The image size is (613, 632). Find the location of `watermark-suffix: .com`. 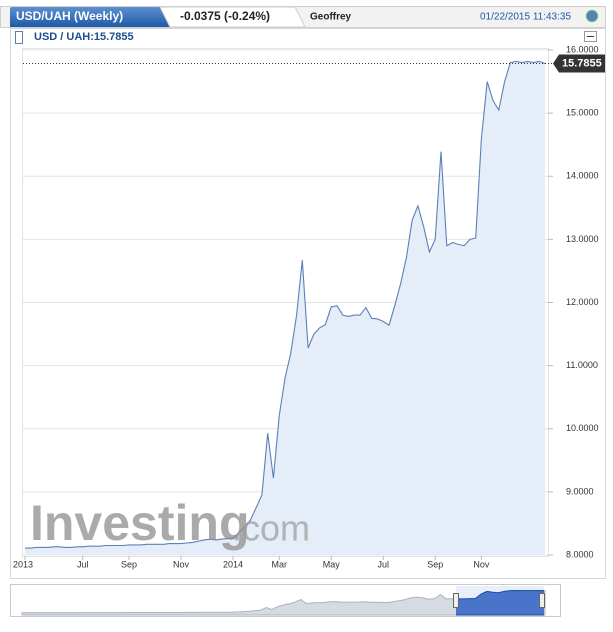

watermark-suffix: .com is located at coordinates (271, 528).